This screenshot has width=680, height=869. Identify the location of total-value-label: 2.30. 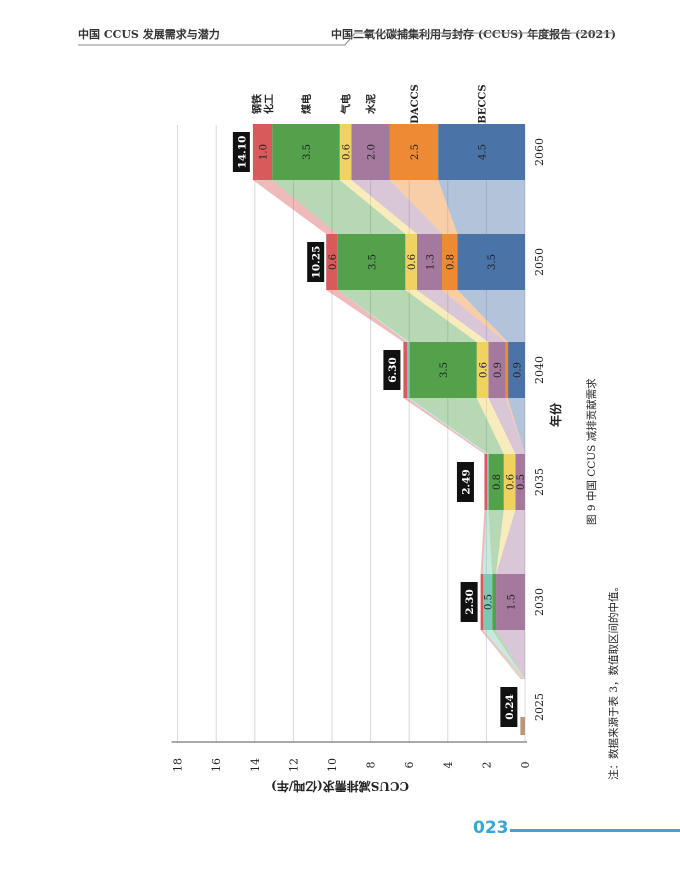
(470, 602).